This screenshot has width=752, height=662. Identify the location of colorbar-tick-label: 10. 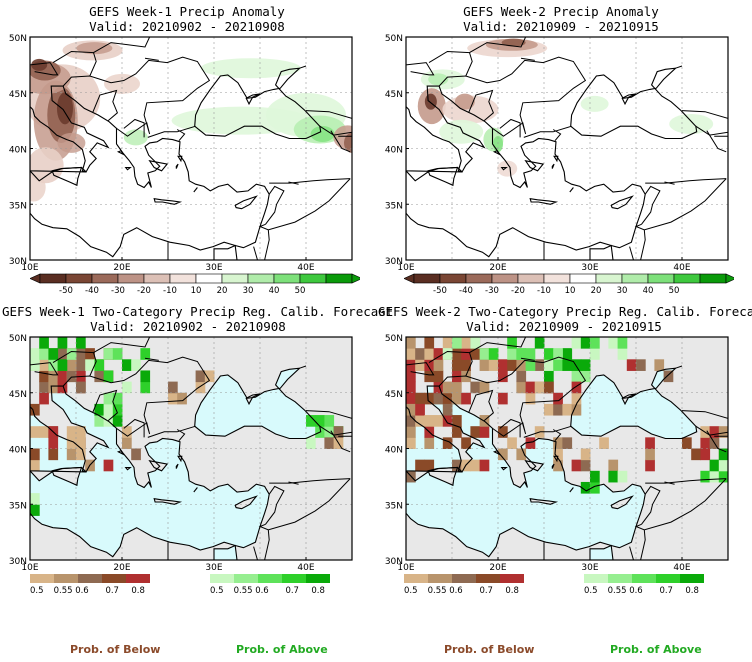
(570, 291).